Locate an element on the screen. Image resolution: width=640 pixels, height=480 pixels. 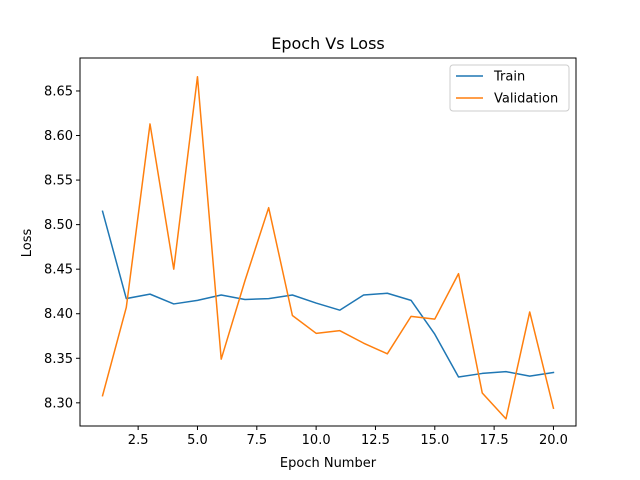
y-tick-label: 8.65 is located at coordinates (58, 91).